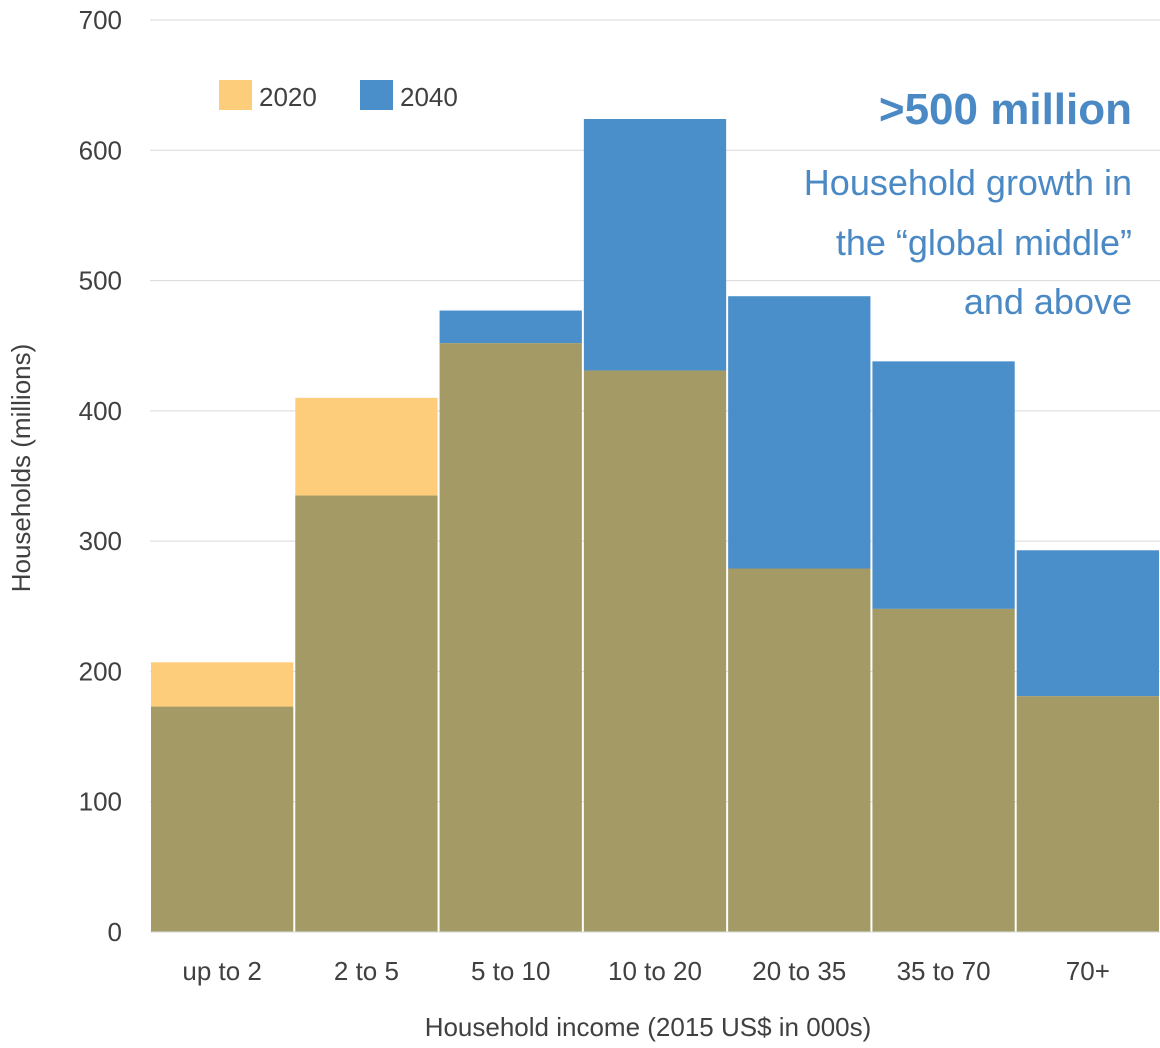  I want to click on x-axis-title: Household income (2015 US$ in 000s), so click(648, 1027).